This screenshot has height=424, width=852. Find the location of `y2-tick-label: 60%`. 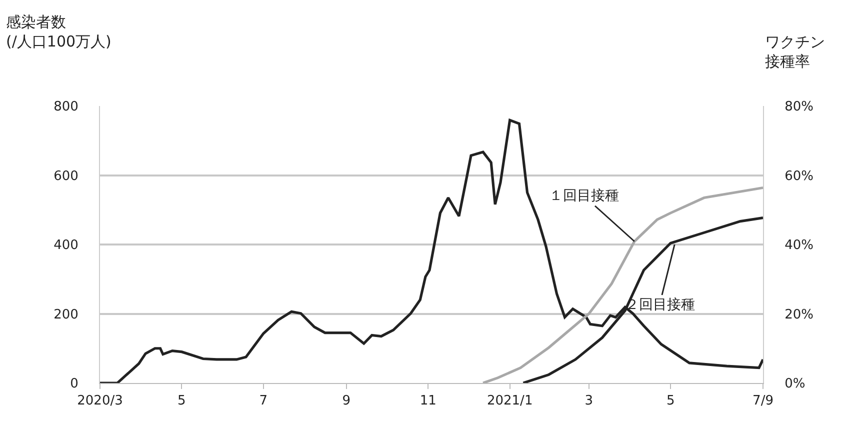

y2-tick-label: 60% is located at coordinates (799, 176).